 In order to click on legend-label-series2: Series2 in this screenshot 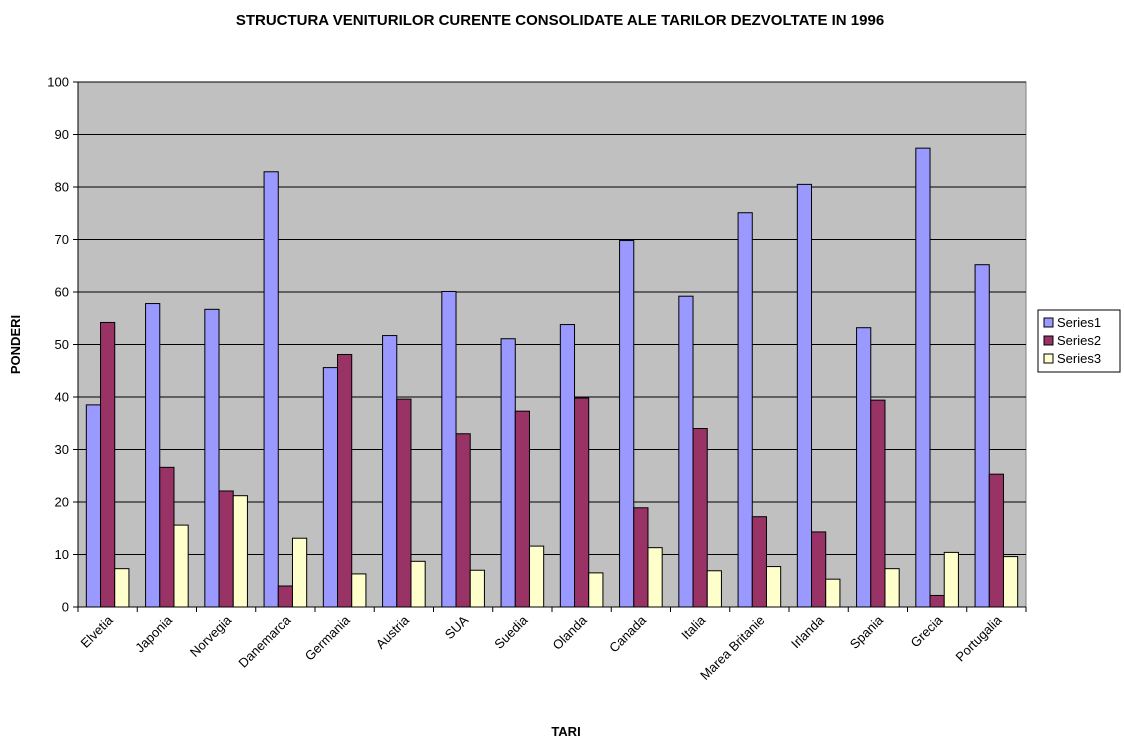, I will do `click(1079, 340)`.